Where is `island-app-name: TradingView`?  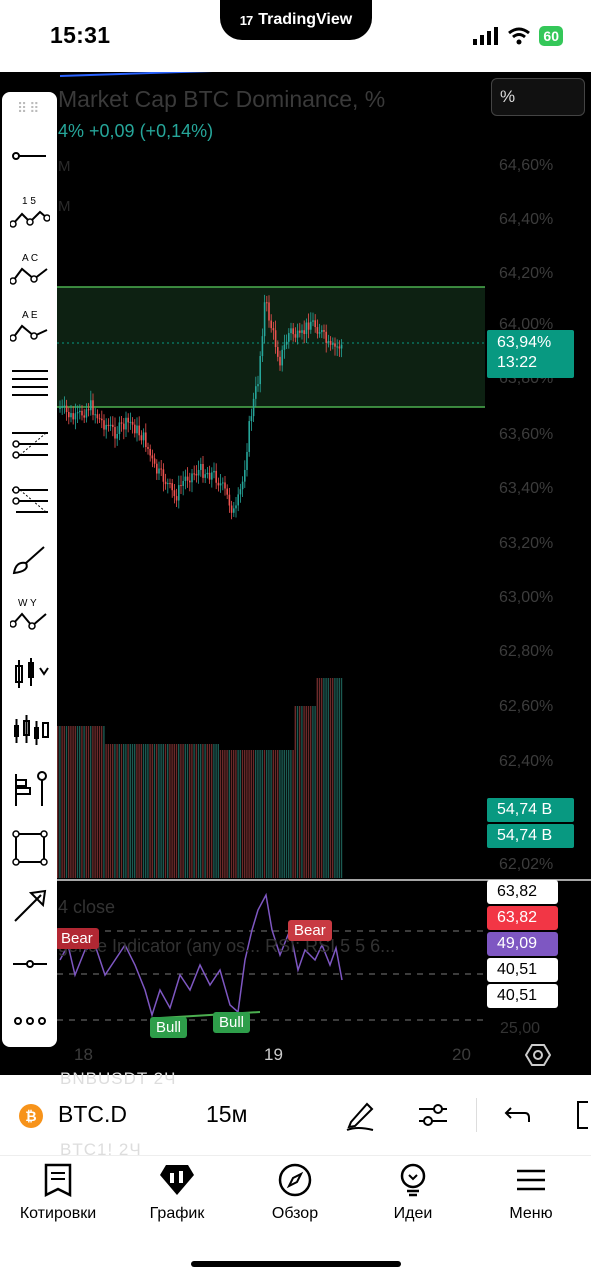 island-app-name: TradingView is located at coordinates (305, 19).